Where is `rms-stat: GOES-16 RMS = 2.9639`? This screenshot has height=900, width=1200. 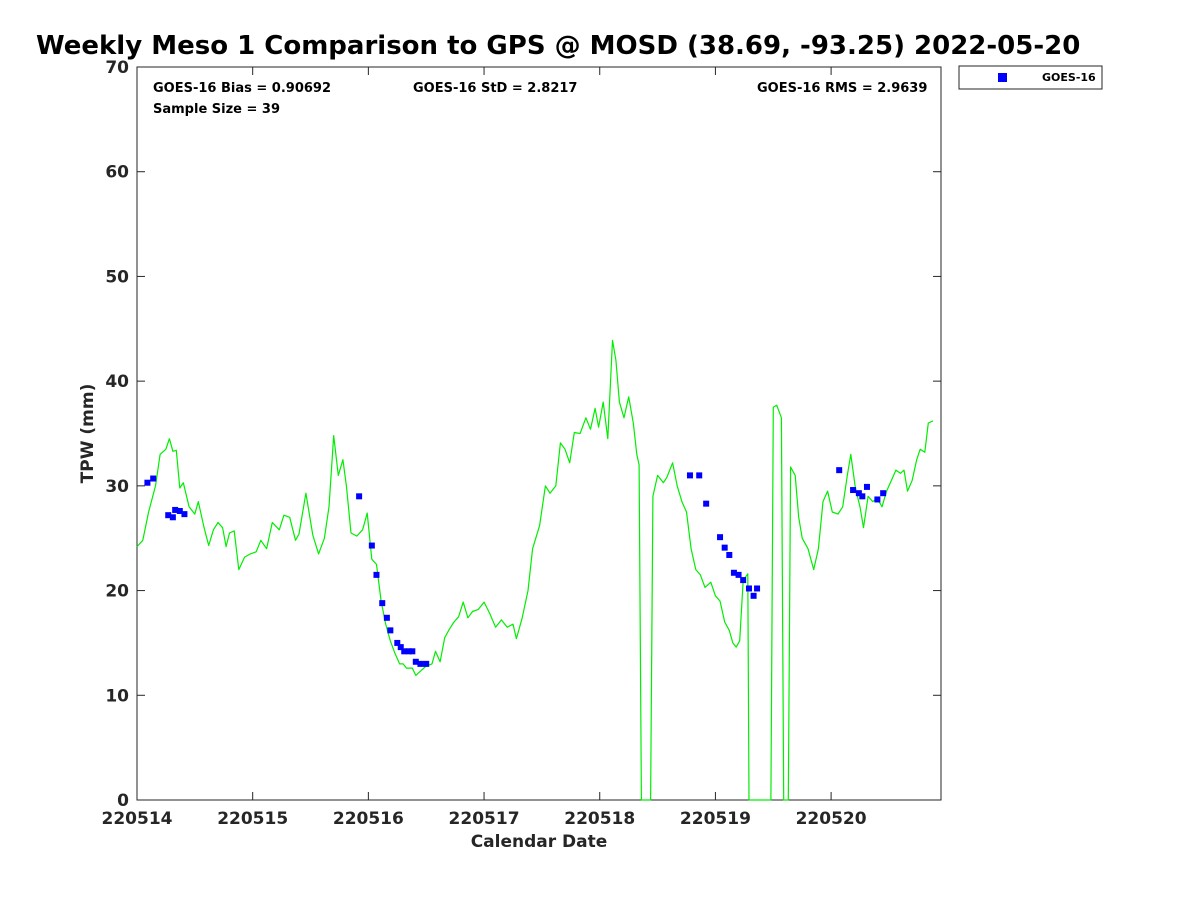 rms-stat: GOES-16 RMS = 2.9639 is located at coordinates (842, 88).